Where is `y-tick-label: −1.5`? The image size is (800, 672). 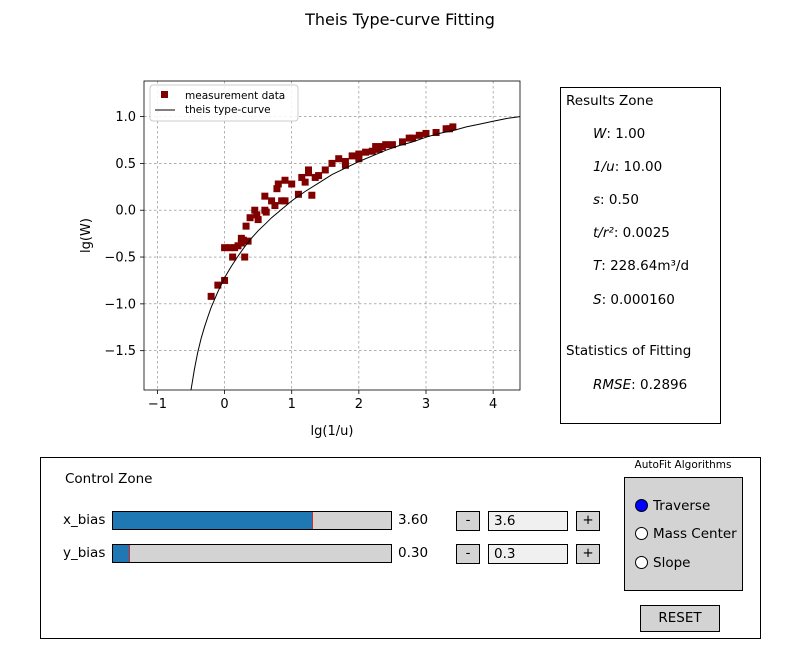 y-tick-label: −1.5 is located at coordinates (120, 351).